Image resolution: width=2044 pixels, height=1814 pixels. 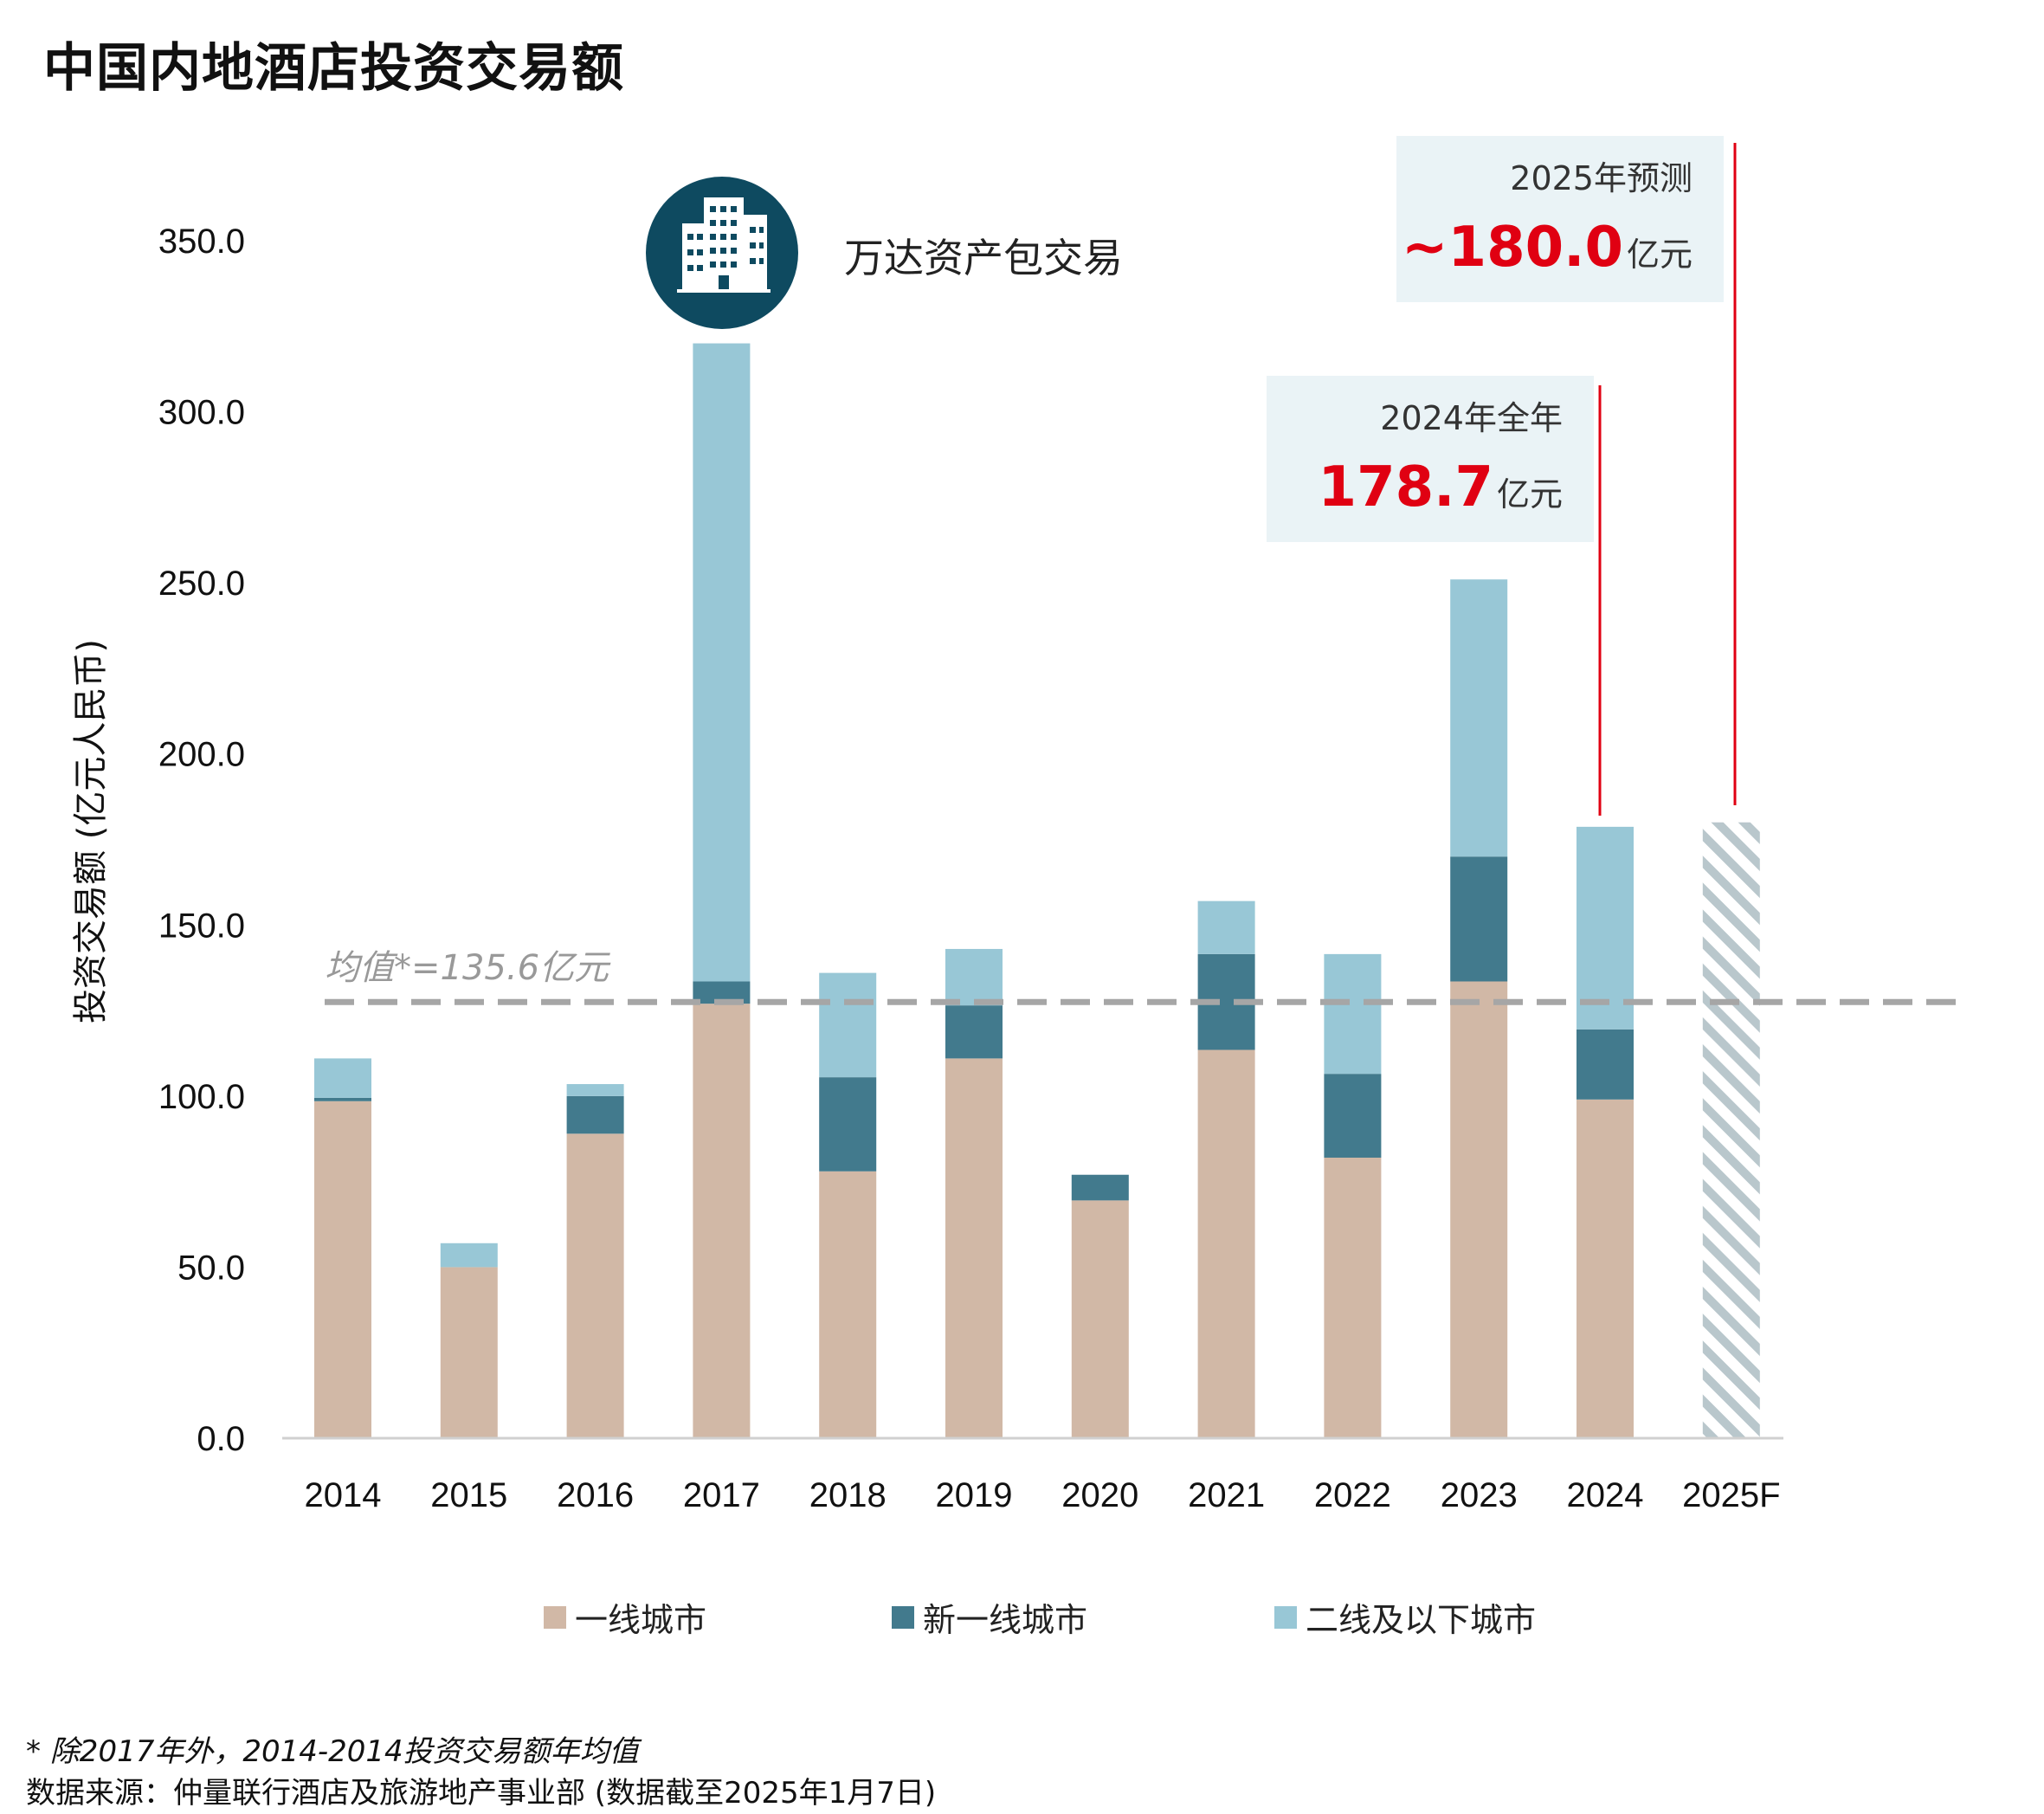 What do you see at coordinates (1479, 919) in the screenshot?
I see `bar-new-tier1-2023` at bounding box center [1479, 919].